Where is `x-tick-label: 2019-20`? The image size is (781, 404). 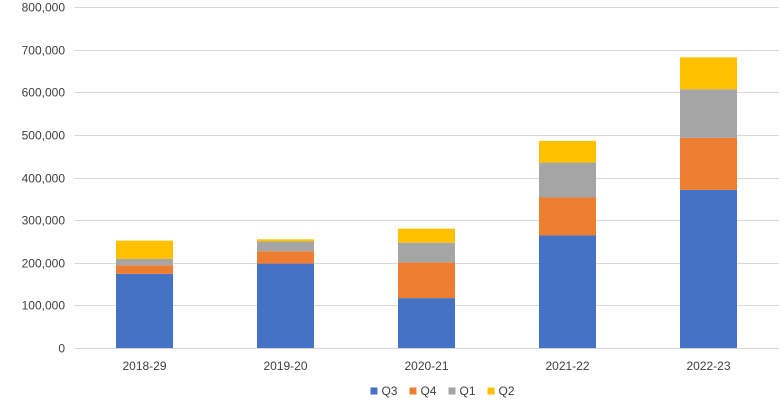 x-tick-label: 2019-20 is located at coordinates (285, 366).